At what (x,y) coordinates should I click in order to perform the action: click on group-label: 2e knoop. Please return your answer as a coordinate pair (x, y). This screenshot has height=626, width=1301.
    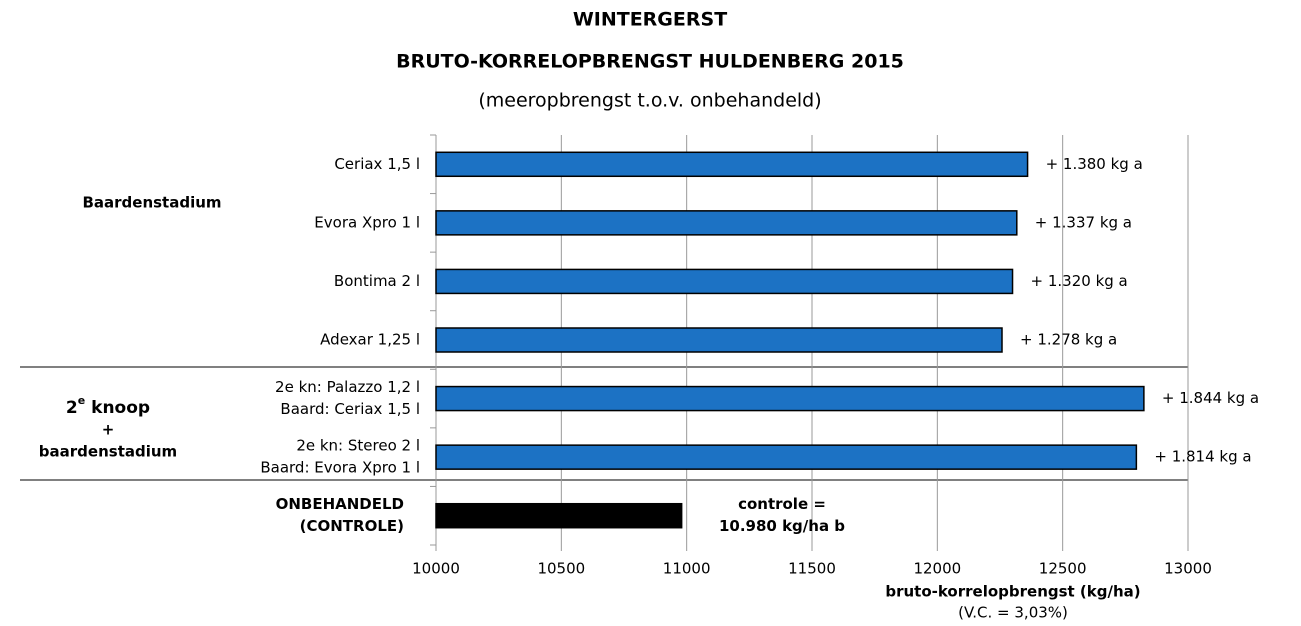
    Looking at the image, I should click on (108, 406).